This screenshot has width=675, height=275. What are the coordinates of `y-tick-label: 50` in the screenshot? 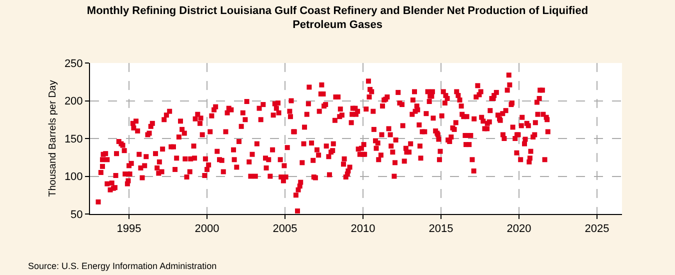 It's located at (76, 214).